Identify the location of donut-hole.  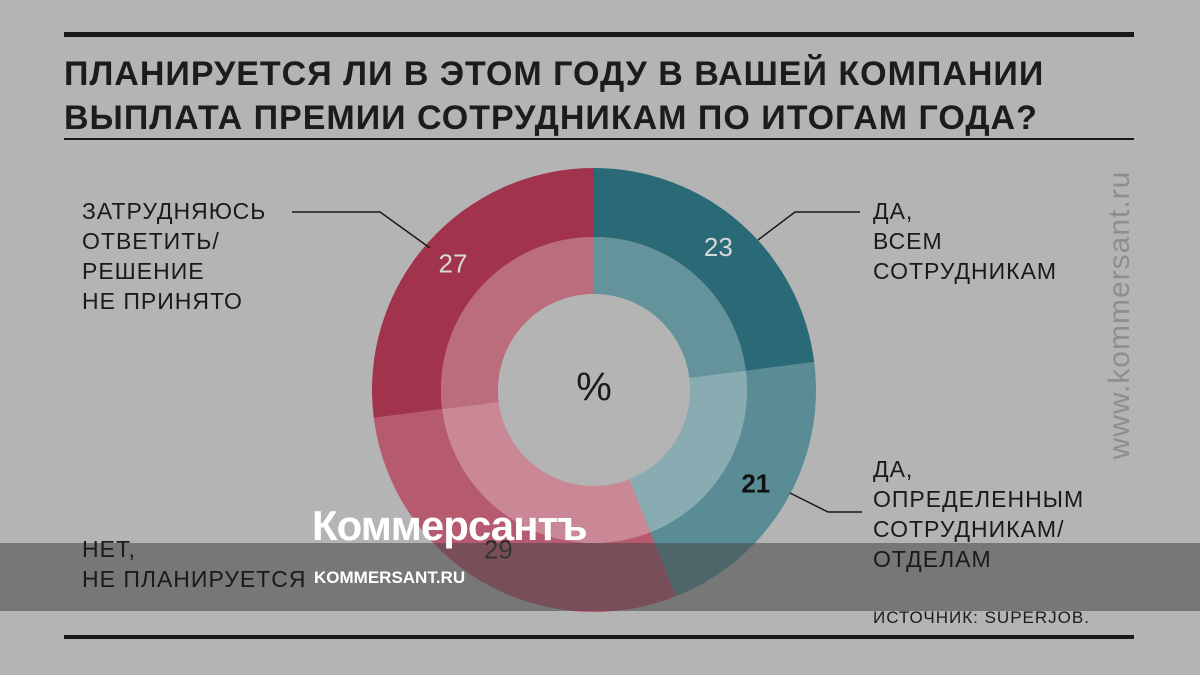
(594, 390).